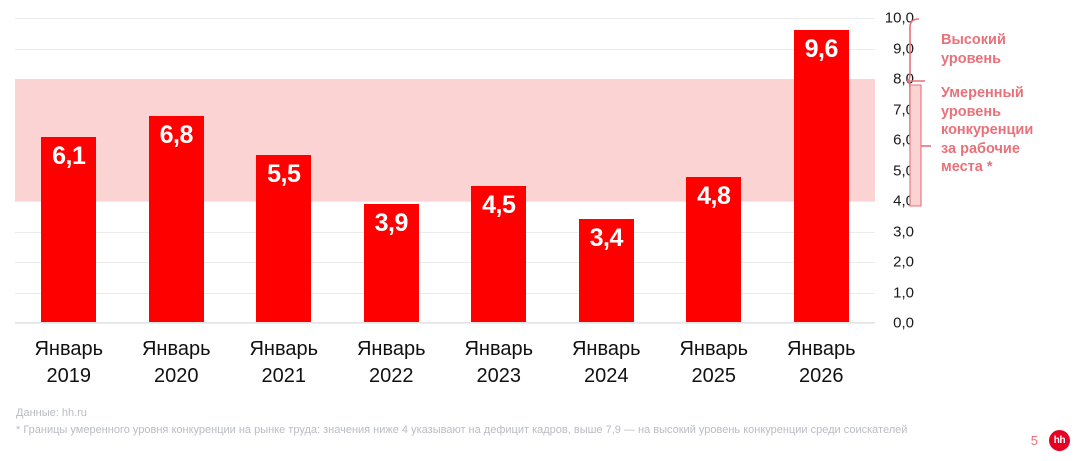 The height and width of the screenshot is (461, 1080). I want to click on x-tick-year: 2026, so click(821, 376).